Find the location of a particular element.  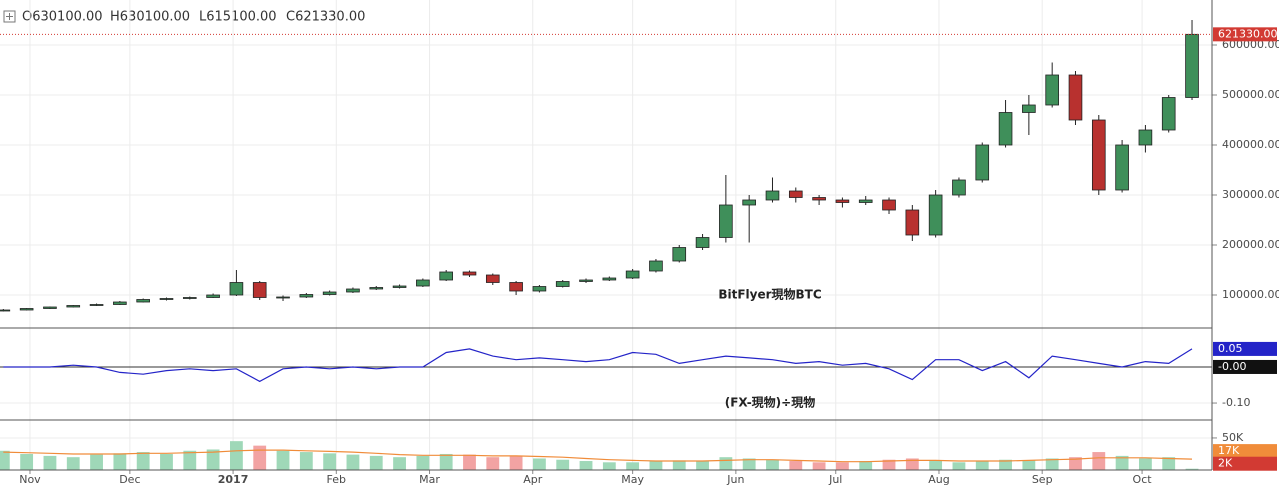

x-tick-label: Feb is located at coordinates (336, 479).